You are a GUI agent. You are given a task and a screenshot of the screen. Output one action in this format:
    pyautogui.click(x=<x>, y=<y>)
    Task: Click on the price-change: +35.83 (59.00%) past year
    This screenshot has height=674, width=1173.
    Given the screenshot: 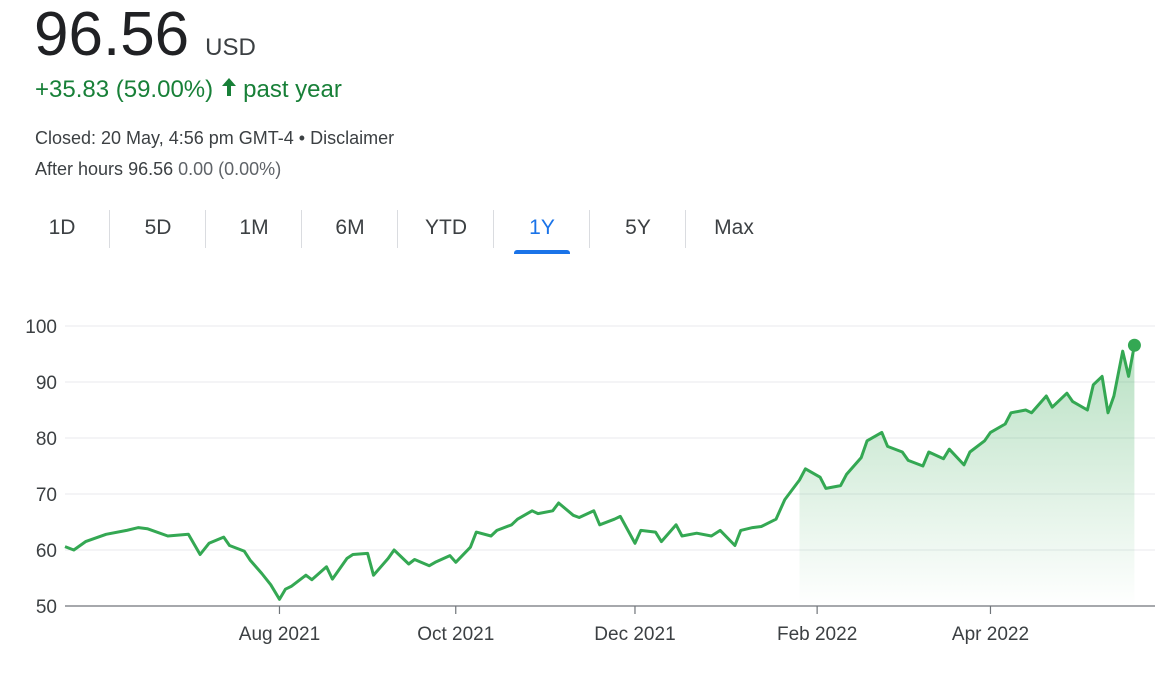 What is the action you would take?
    pyautogui.click(x=188, y=90)
    